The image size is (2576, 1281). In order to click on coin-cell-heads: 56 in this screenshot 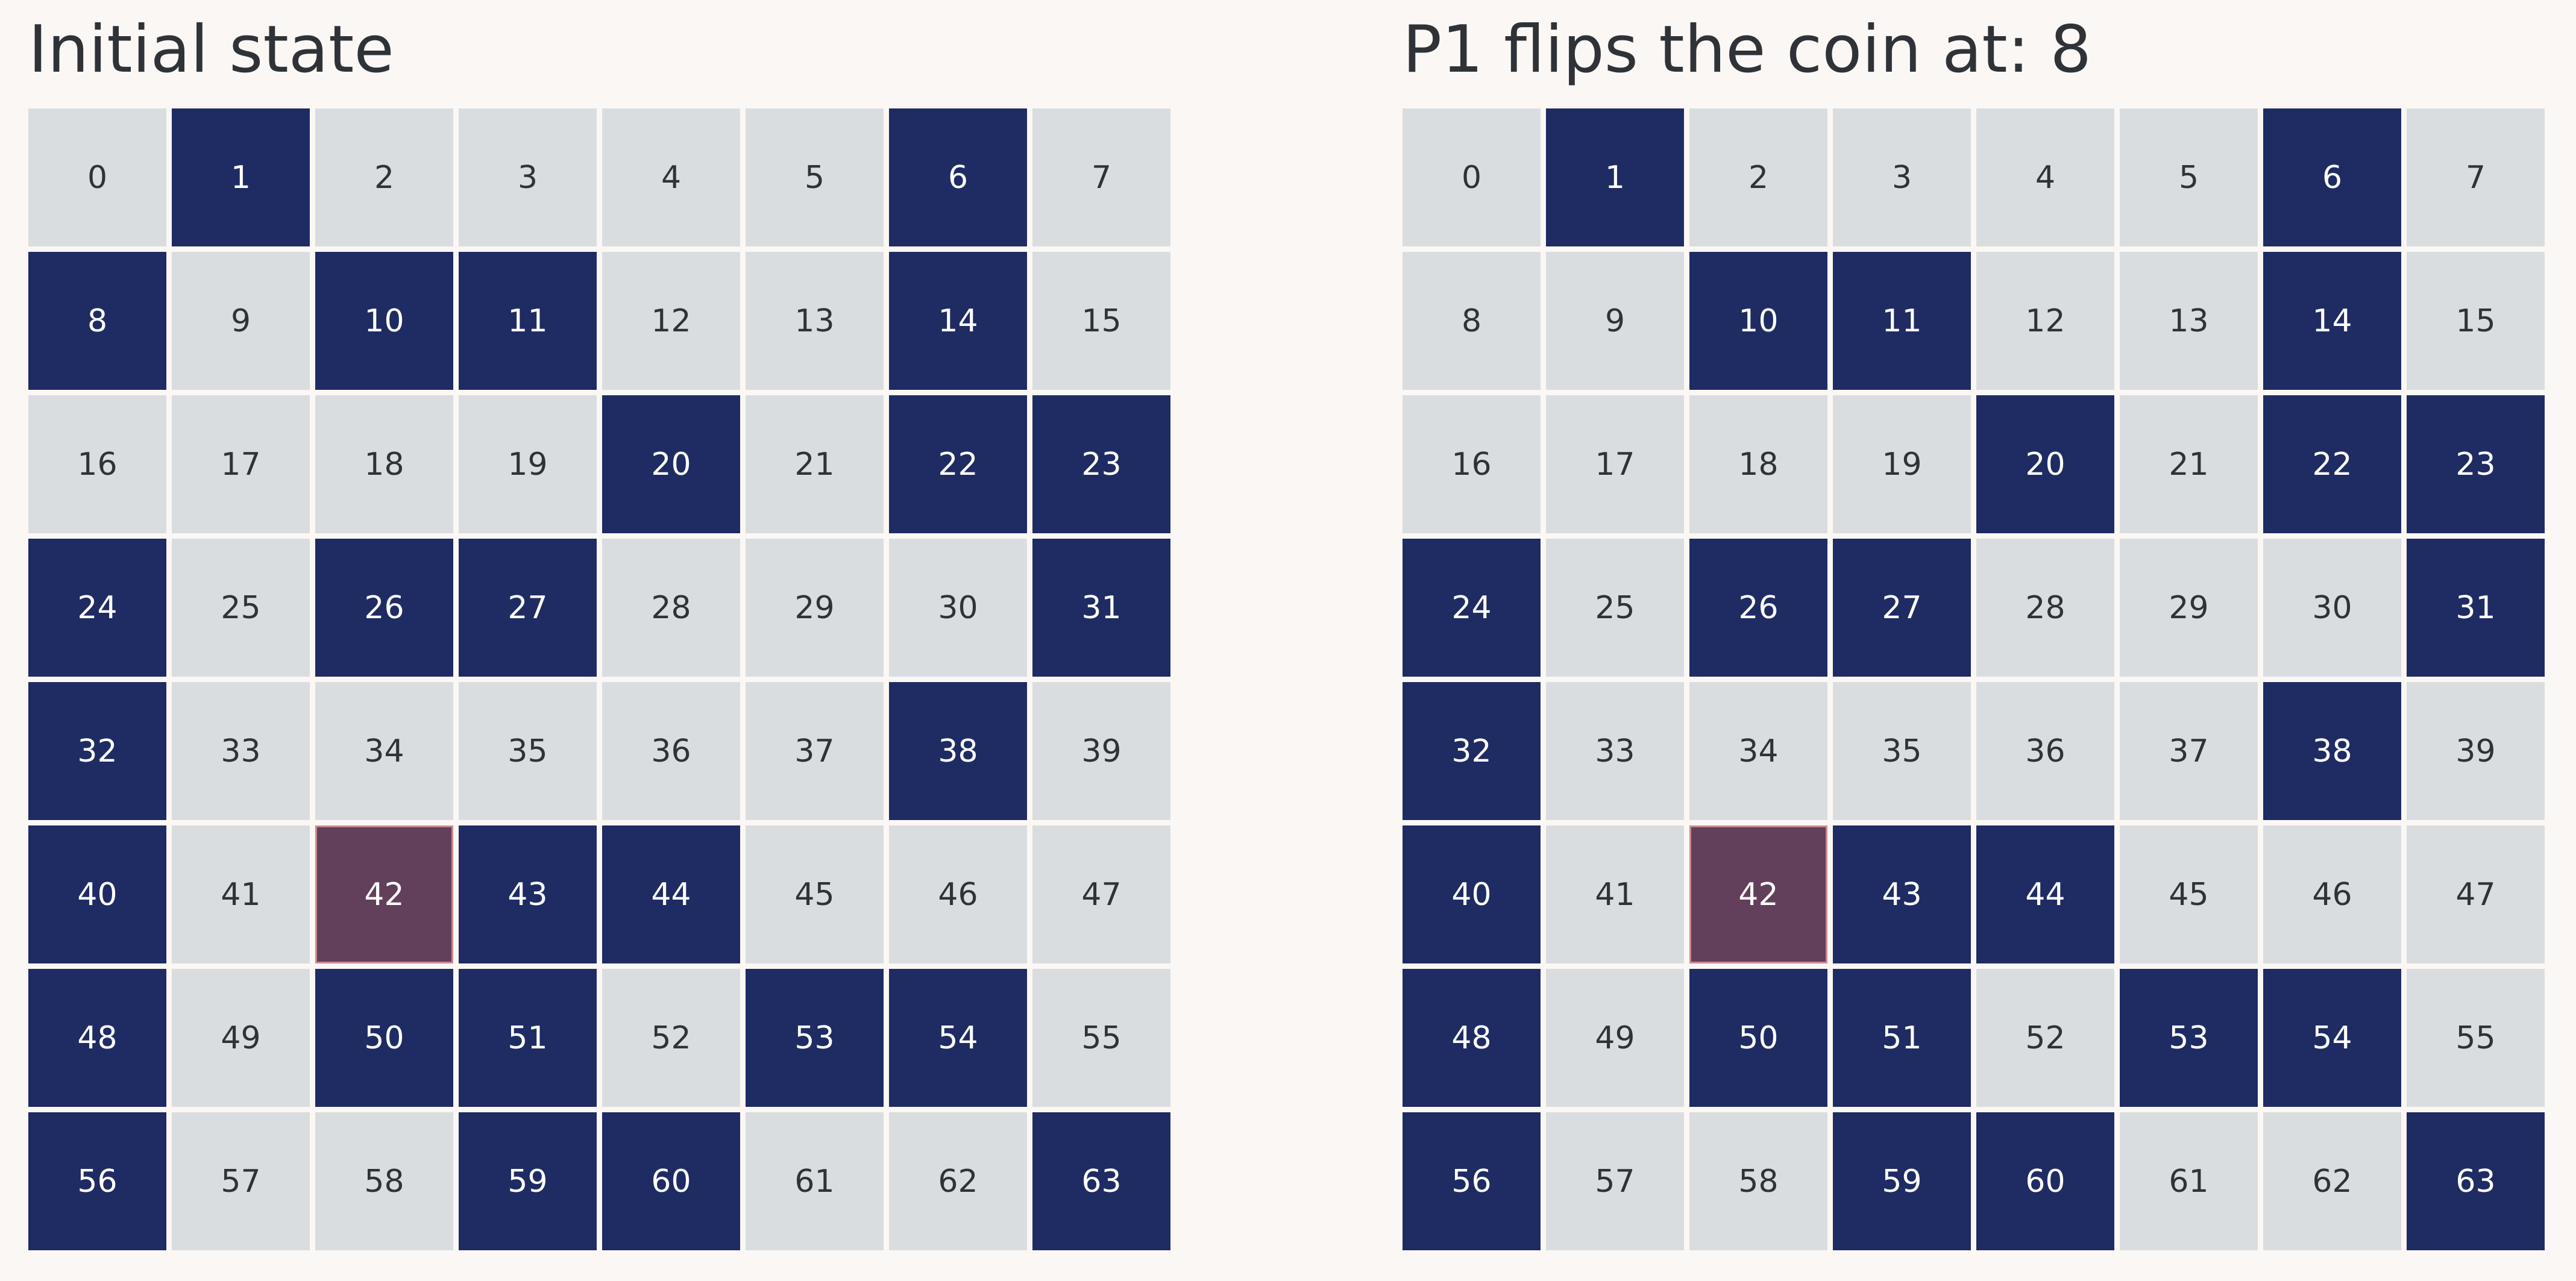, I will do `click(1472, 1181)`.